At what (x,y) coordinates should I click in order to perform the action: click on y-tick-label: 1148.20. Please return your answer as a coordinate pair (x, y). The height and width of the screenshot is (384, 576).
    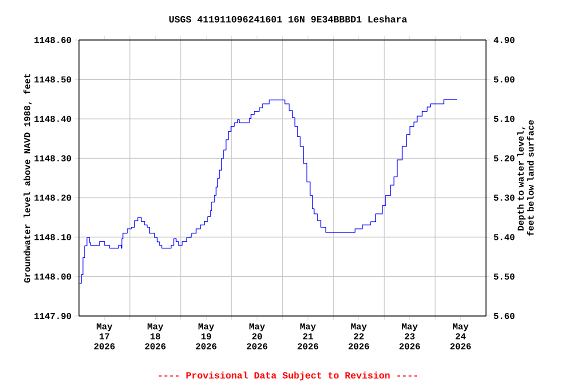
    Looking at the image, I should click on (53, 197).